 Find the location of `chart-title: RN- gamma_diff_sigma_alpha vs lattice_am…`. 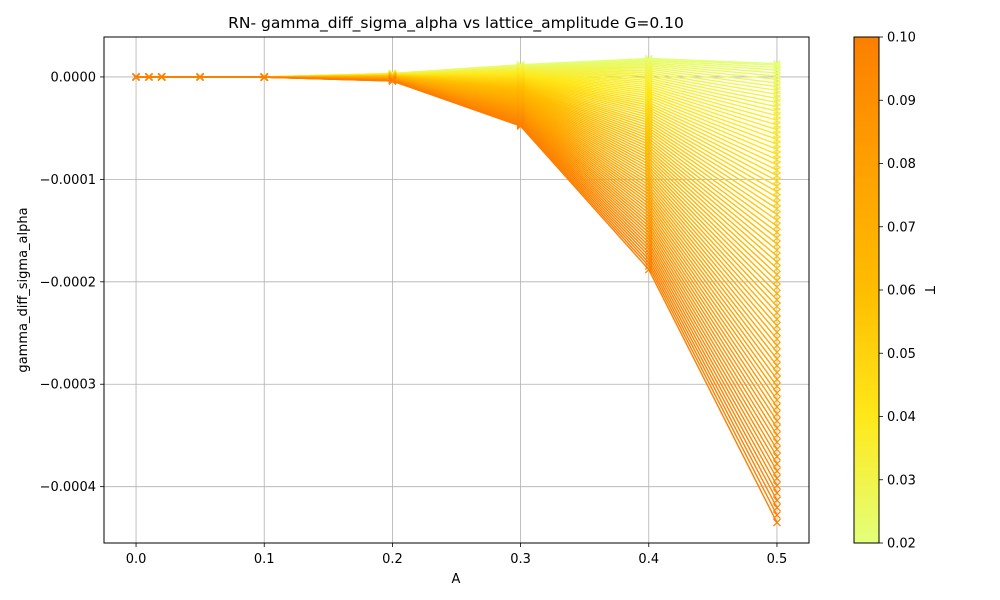

chart-title: RN- gamma_diff_sigma_alpha vs lattice_am… is located at coordinates (456, 23).